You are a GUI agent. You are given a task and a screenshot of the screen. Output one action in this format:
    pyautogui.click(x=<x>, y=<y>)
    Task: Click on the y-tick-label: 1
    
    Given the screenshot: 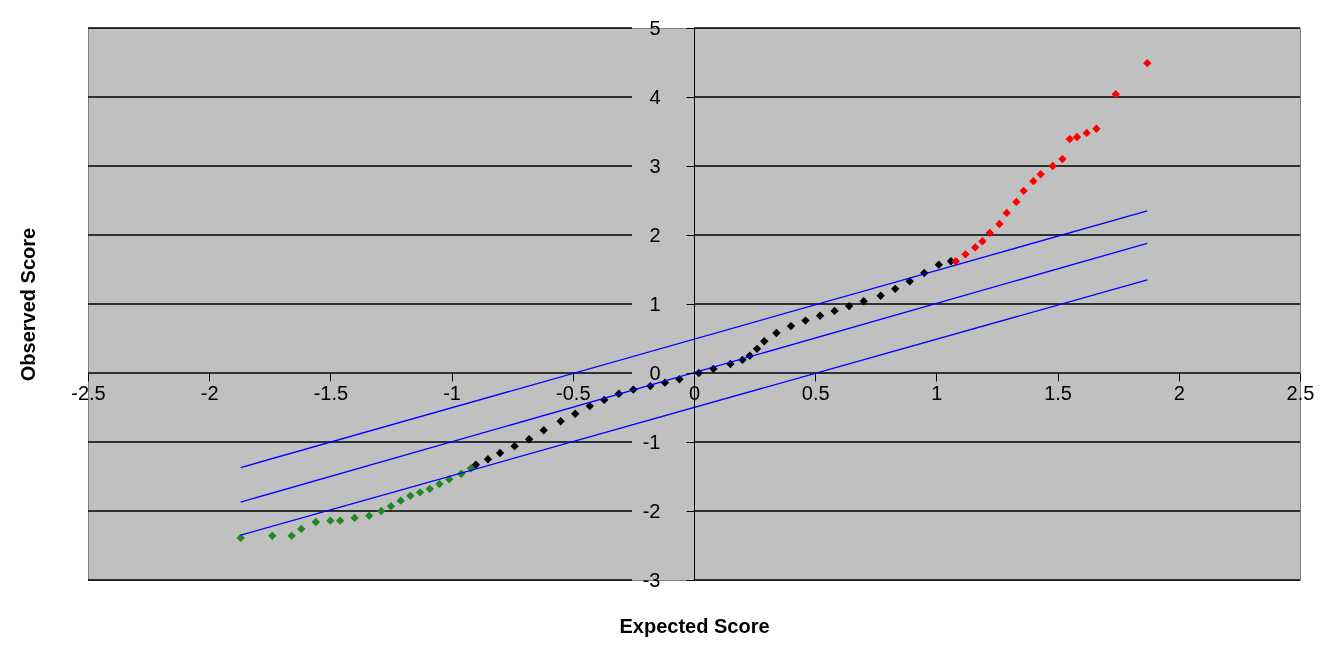 What is the action you would take?
    pyautogui.click(x=655, y=303)
    